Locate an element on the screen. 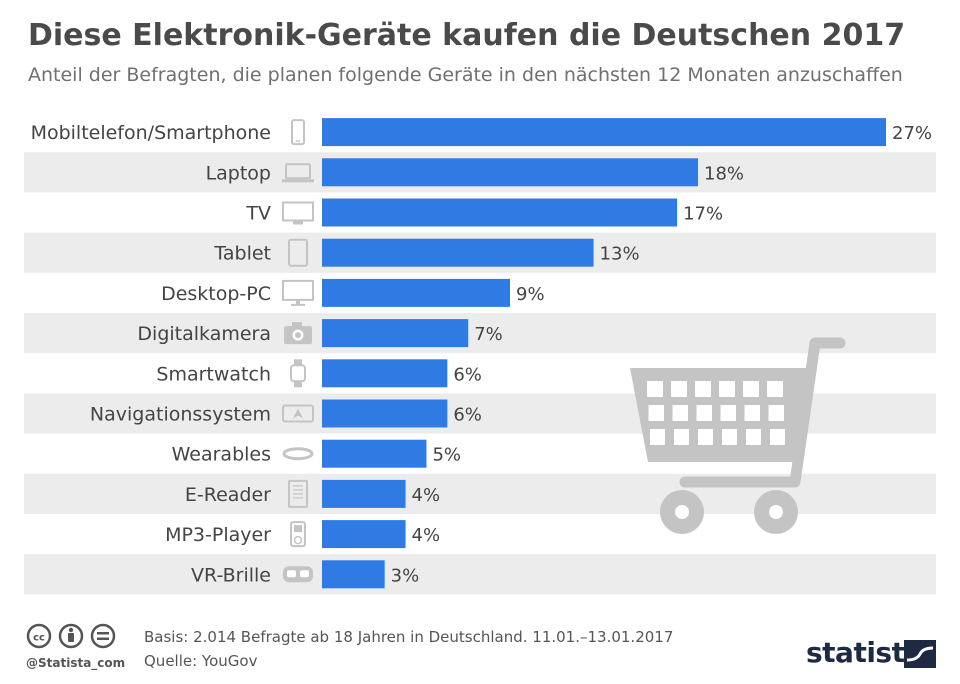  svg-text: cc is located at coordinates (39, 638).